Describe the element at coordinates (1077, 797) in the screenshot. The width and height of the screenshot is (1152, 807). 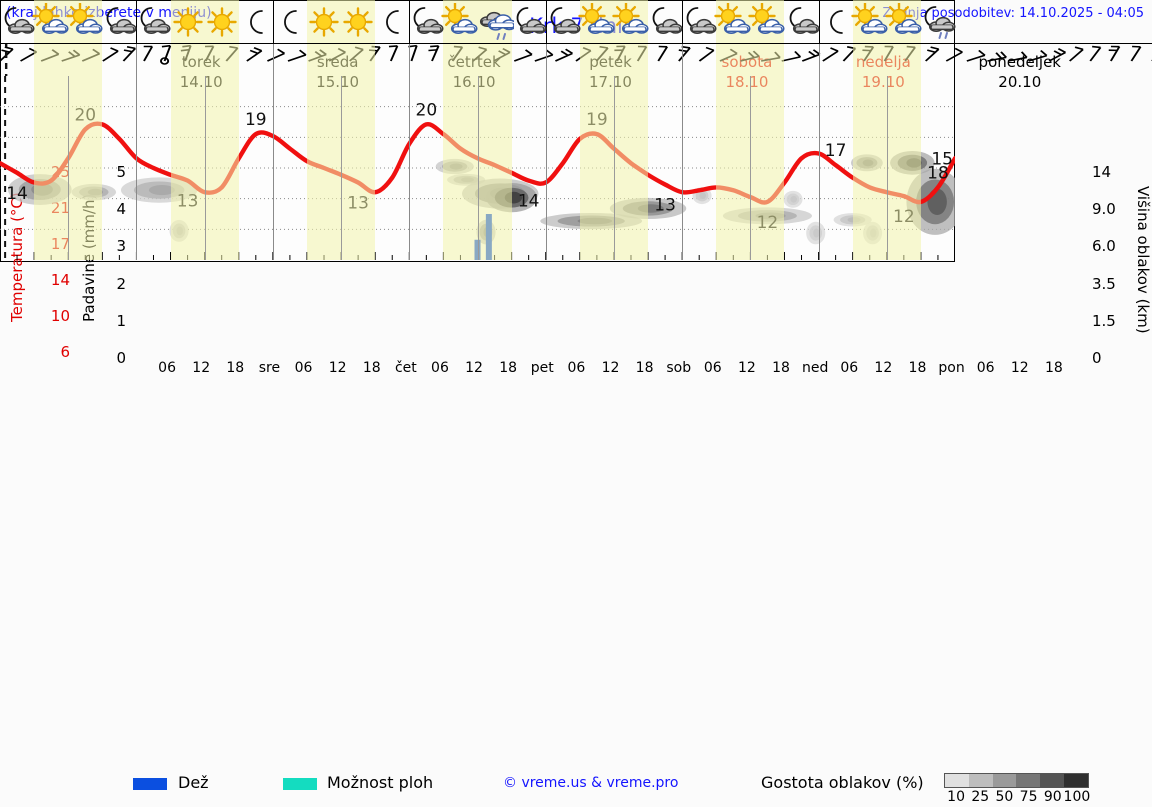
I see `density-label-100: 100` at that location.